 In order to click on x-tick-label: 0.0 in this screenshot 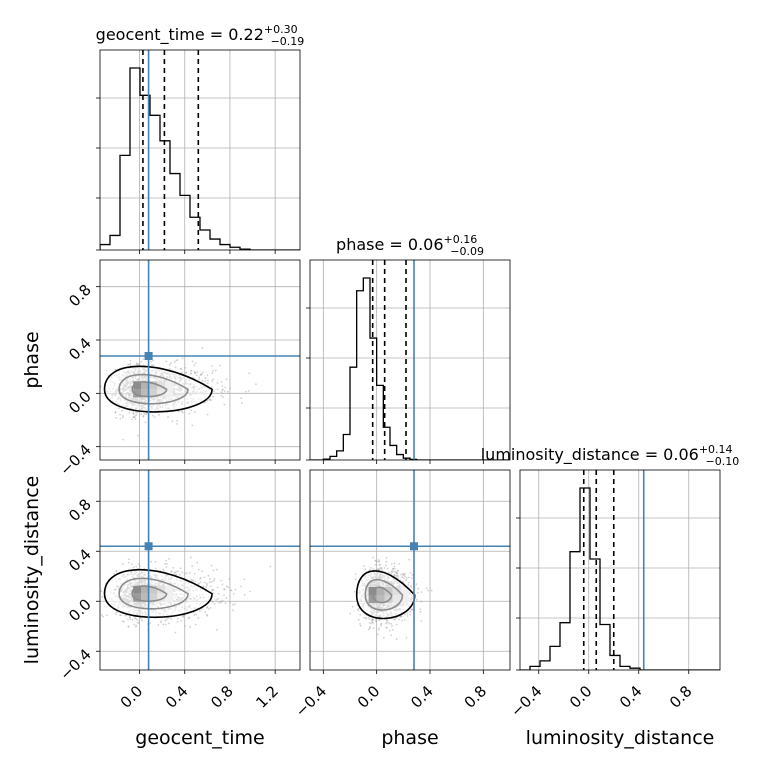, I will do `click(132, 697)`.